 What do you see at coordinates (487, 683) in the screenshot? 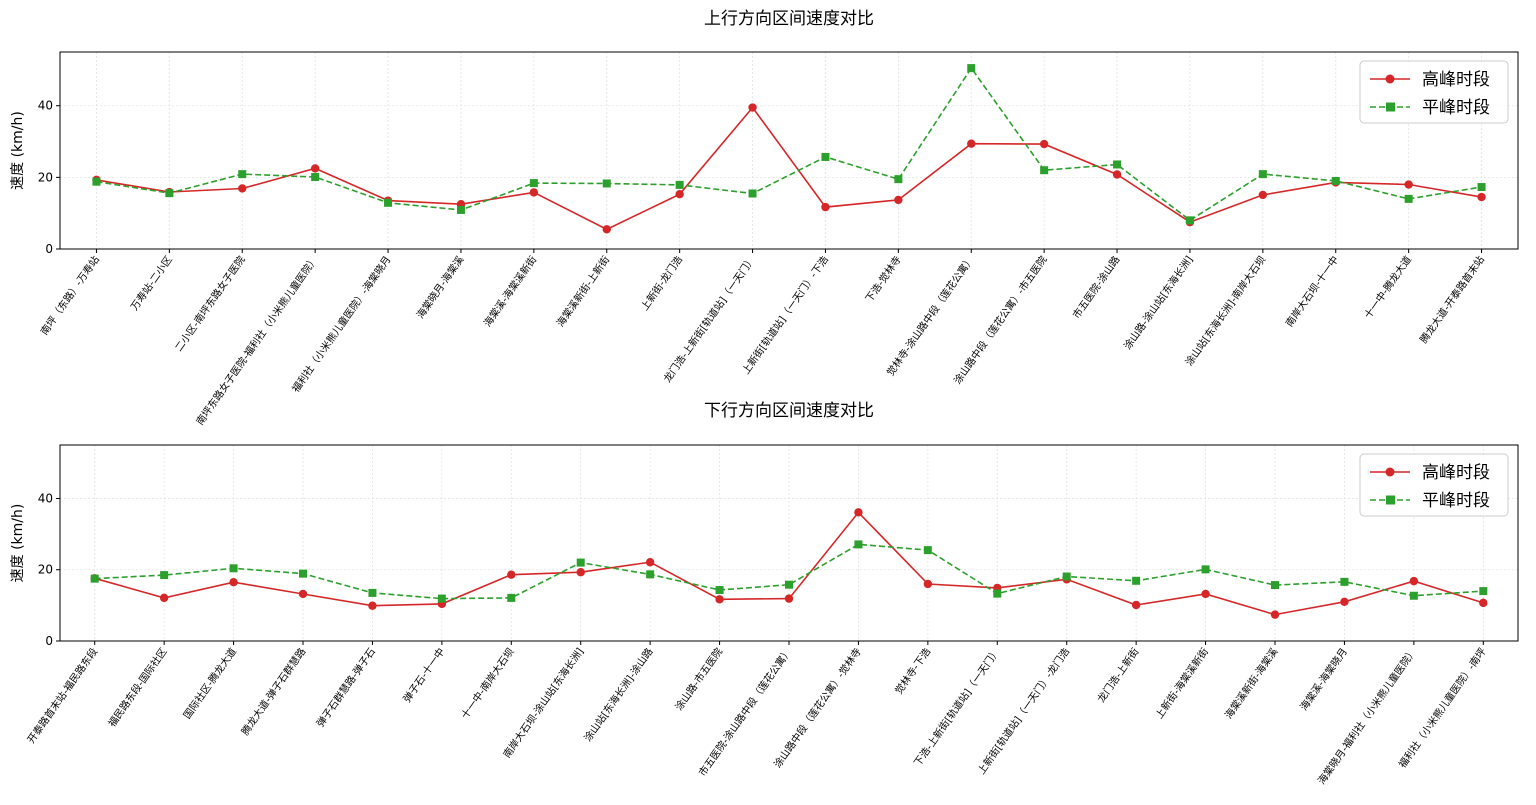
I see `x-tick-label: 十一中-南岸大石坝` at bounding box center [487, 683].